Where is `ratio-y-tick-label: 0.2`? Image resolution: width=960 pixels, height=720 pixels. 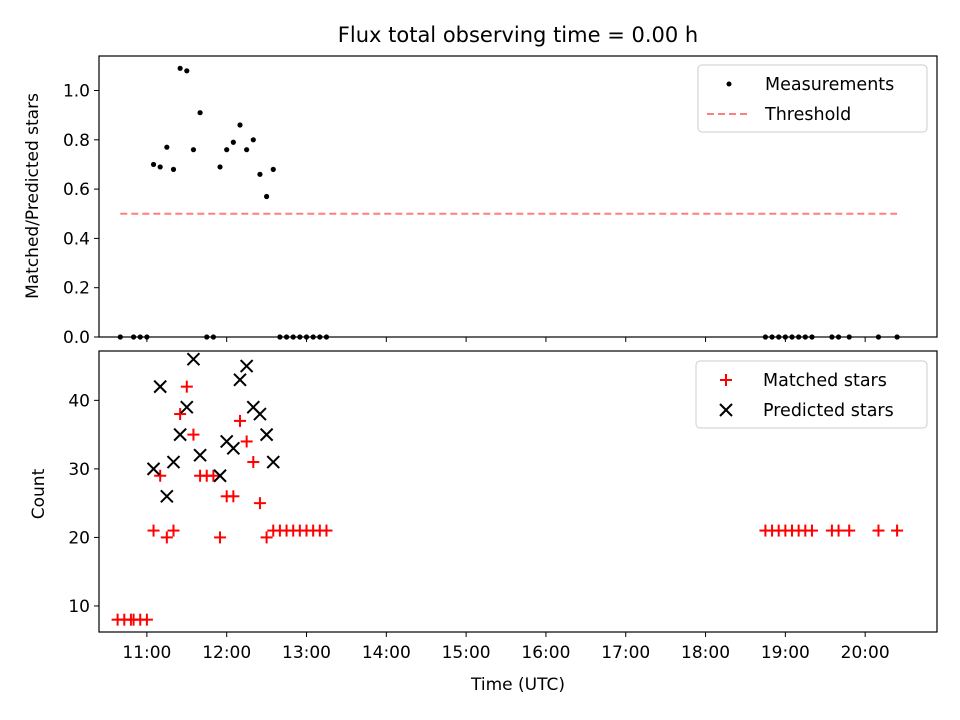 ratio-y-tick-label: 0.2 is located at coordinates (76, 289).